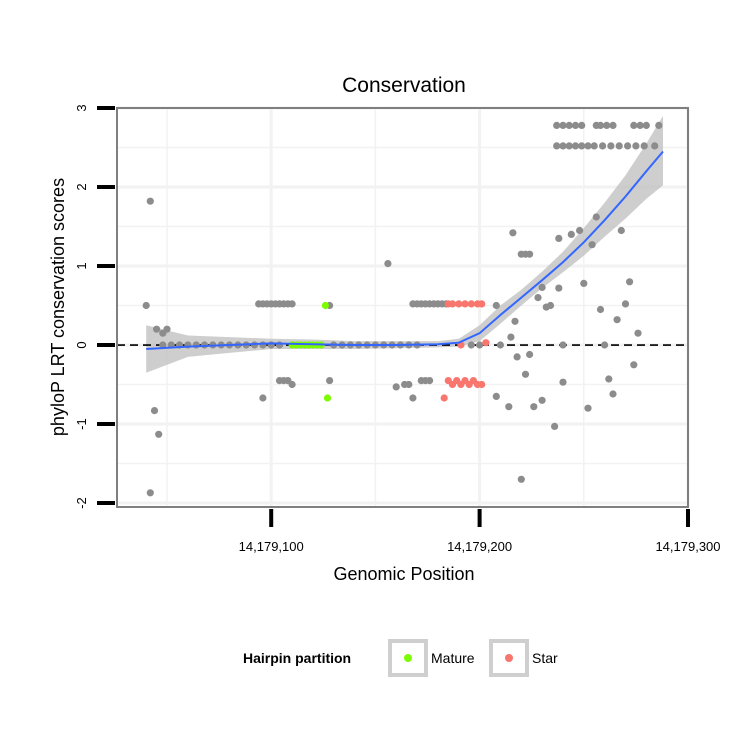 Image resolution: width=750 pixels, height=750 pixels. I want to click on x-axis: 14,179,100 14,179,200 14,179,300, so click(480, 531).